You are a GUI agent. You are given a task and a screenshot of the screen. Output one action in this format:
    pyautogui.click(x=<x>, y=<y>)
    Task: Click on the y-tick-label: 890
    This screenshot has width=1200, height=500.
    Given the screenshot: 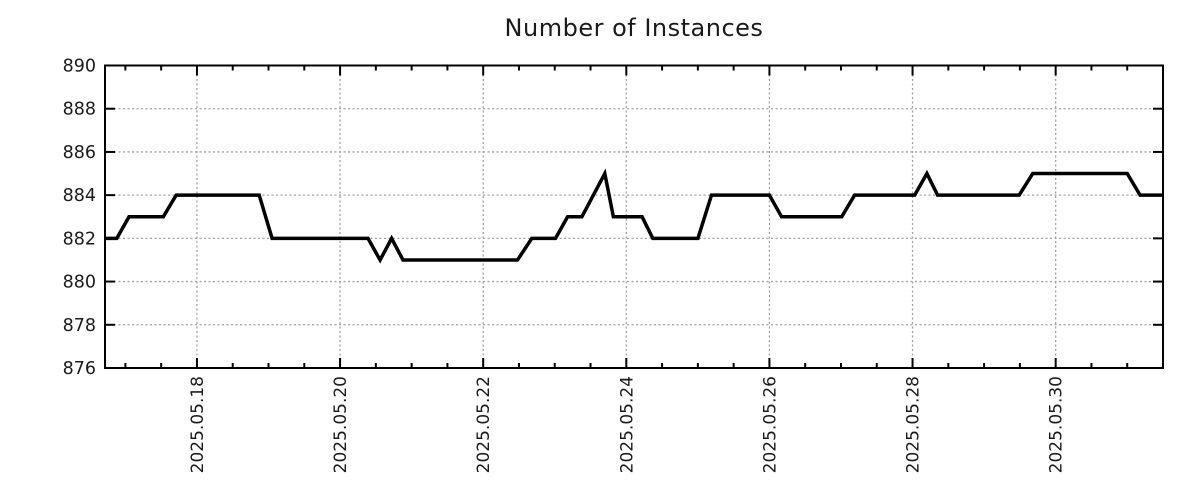 What is the action you would take?
    pyautogui.click(x=79, y=67)
    